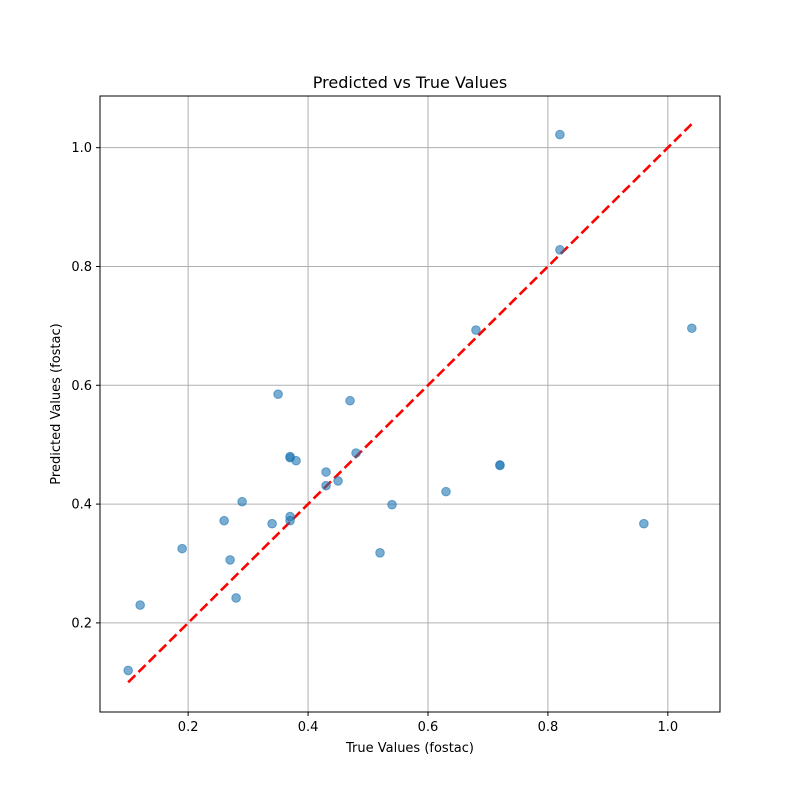 The height and width of the screenshot is (800, 800). I want to click on x-axis-label: True Values (fostac), so click(409, 748).